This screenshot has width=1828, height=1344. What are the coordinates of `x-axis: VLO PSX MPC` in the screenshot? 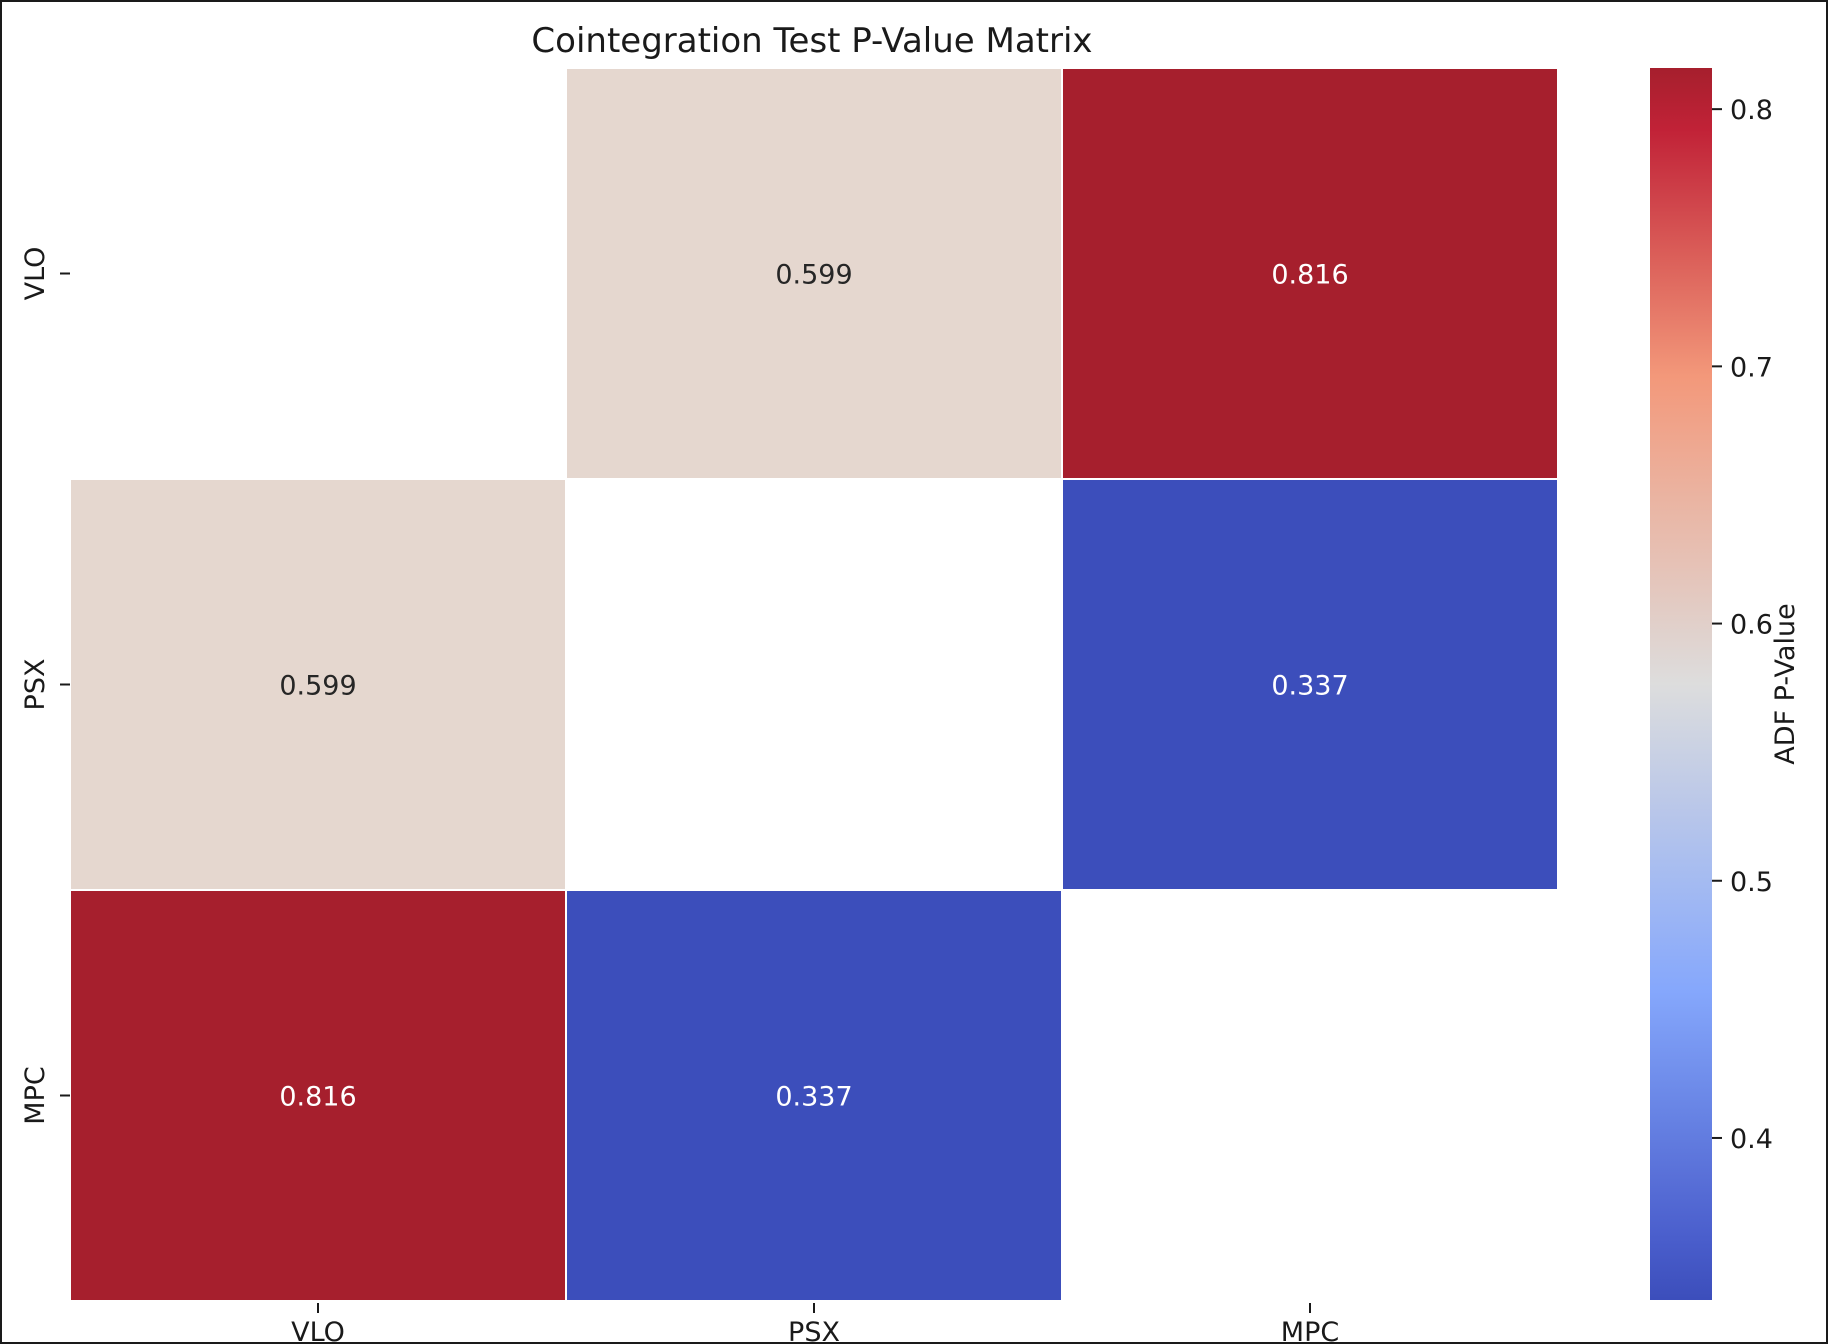 It's located at (815, 1323).